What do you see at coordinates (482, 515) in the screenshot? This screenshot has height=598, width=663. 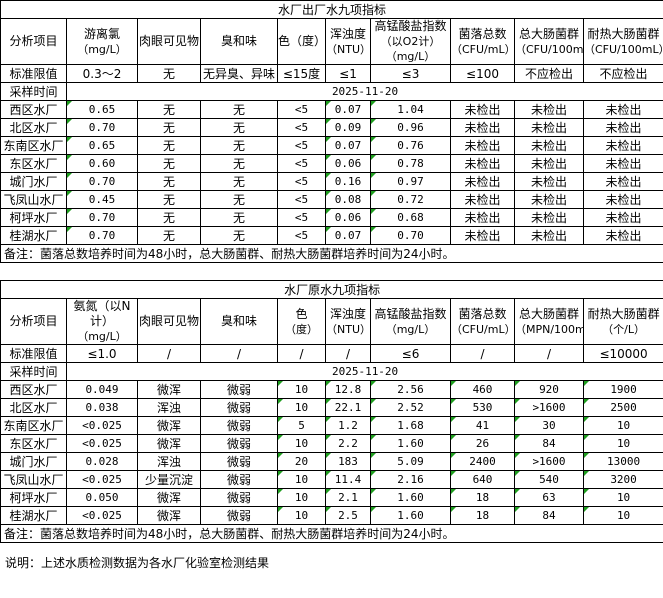 I see `cell-value: 18` at bounding box center [482, 515].